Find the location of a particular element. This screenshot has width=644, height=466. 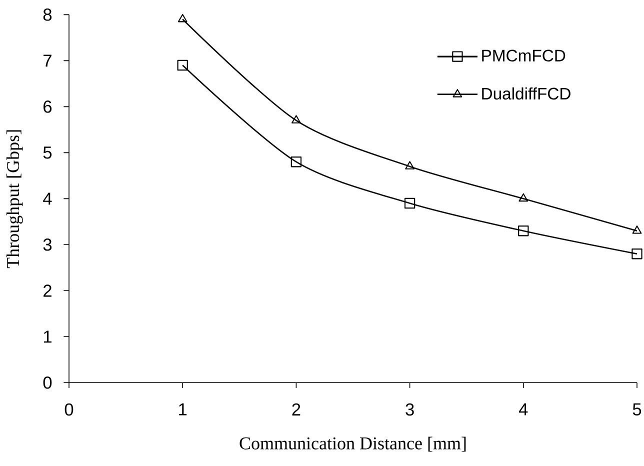

x-tick-label: 1 is located at coordinates (183, 409).